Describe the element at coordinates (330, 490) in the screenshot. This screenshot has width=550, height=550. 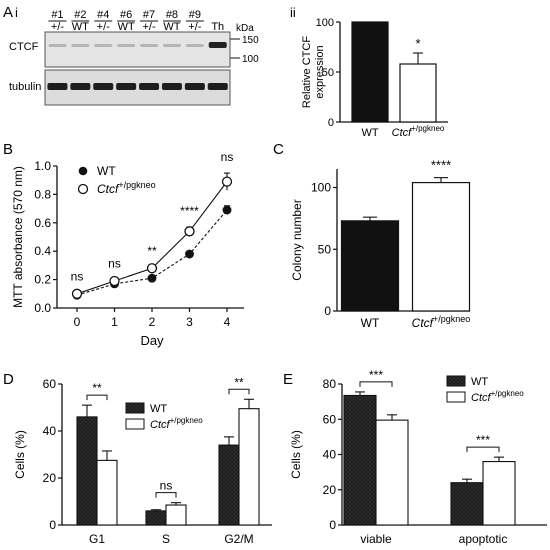
I see `e-y-tick-label: 20` at that location.